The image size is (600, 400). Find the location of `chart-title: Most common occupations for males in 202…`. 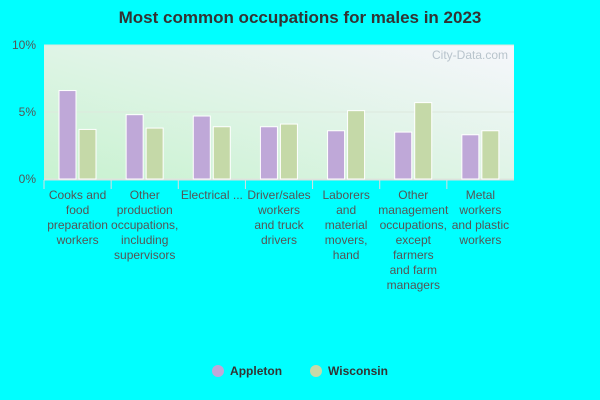

chart-title: Most common occupations for males in 202… is located at coordinates (300, 17).